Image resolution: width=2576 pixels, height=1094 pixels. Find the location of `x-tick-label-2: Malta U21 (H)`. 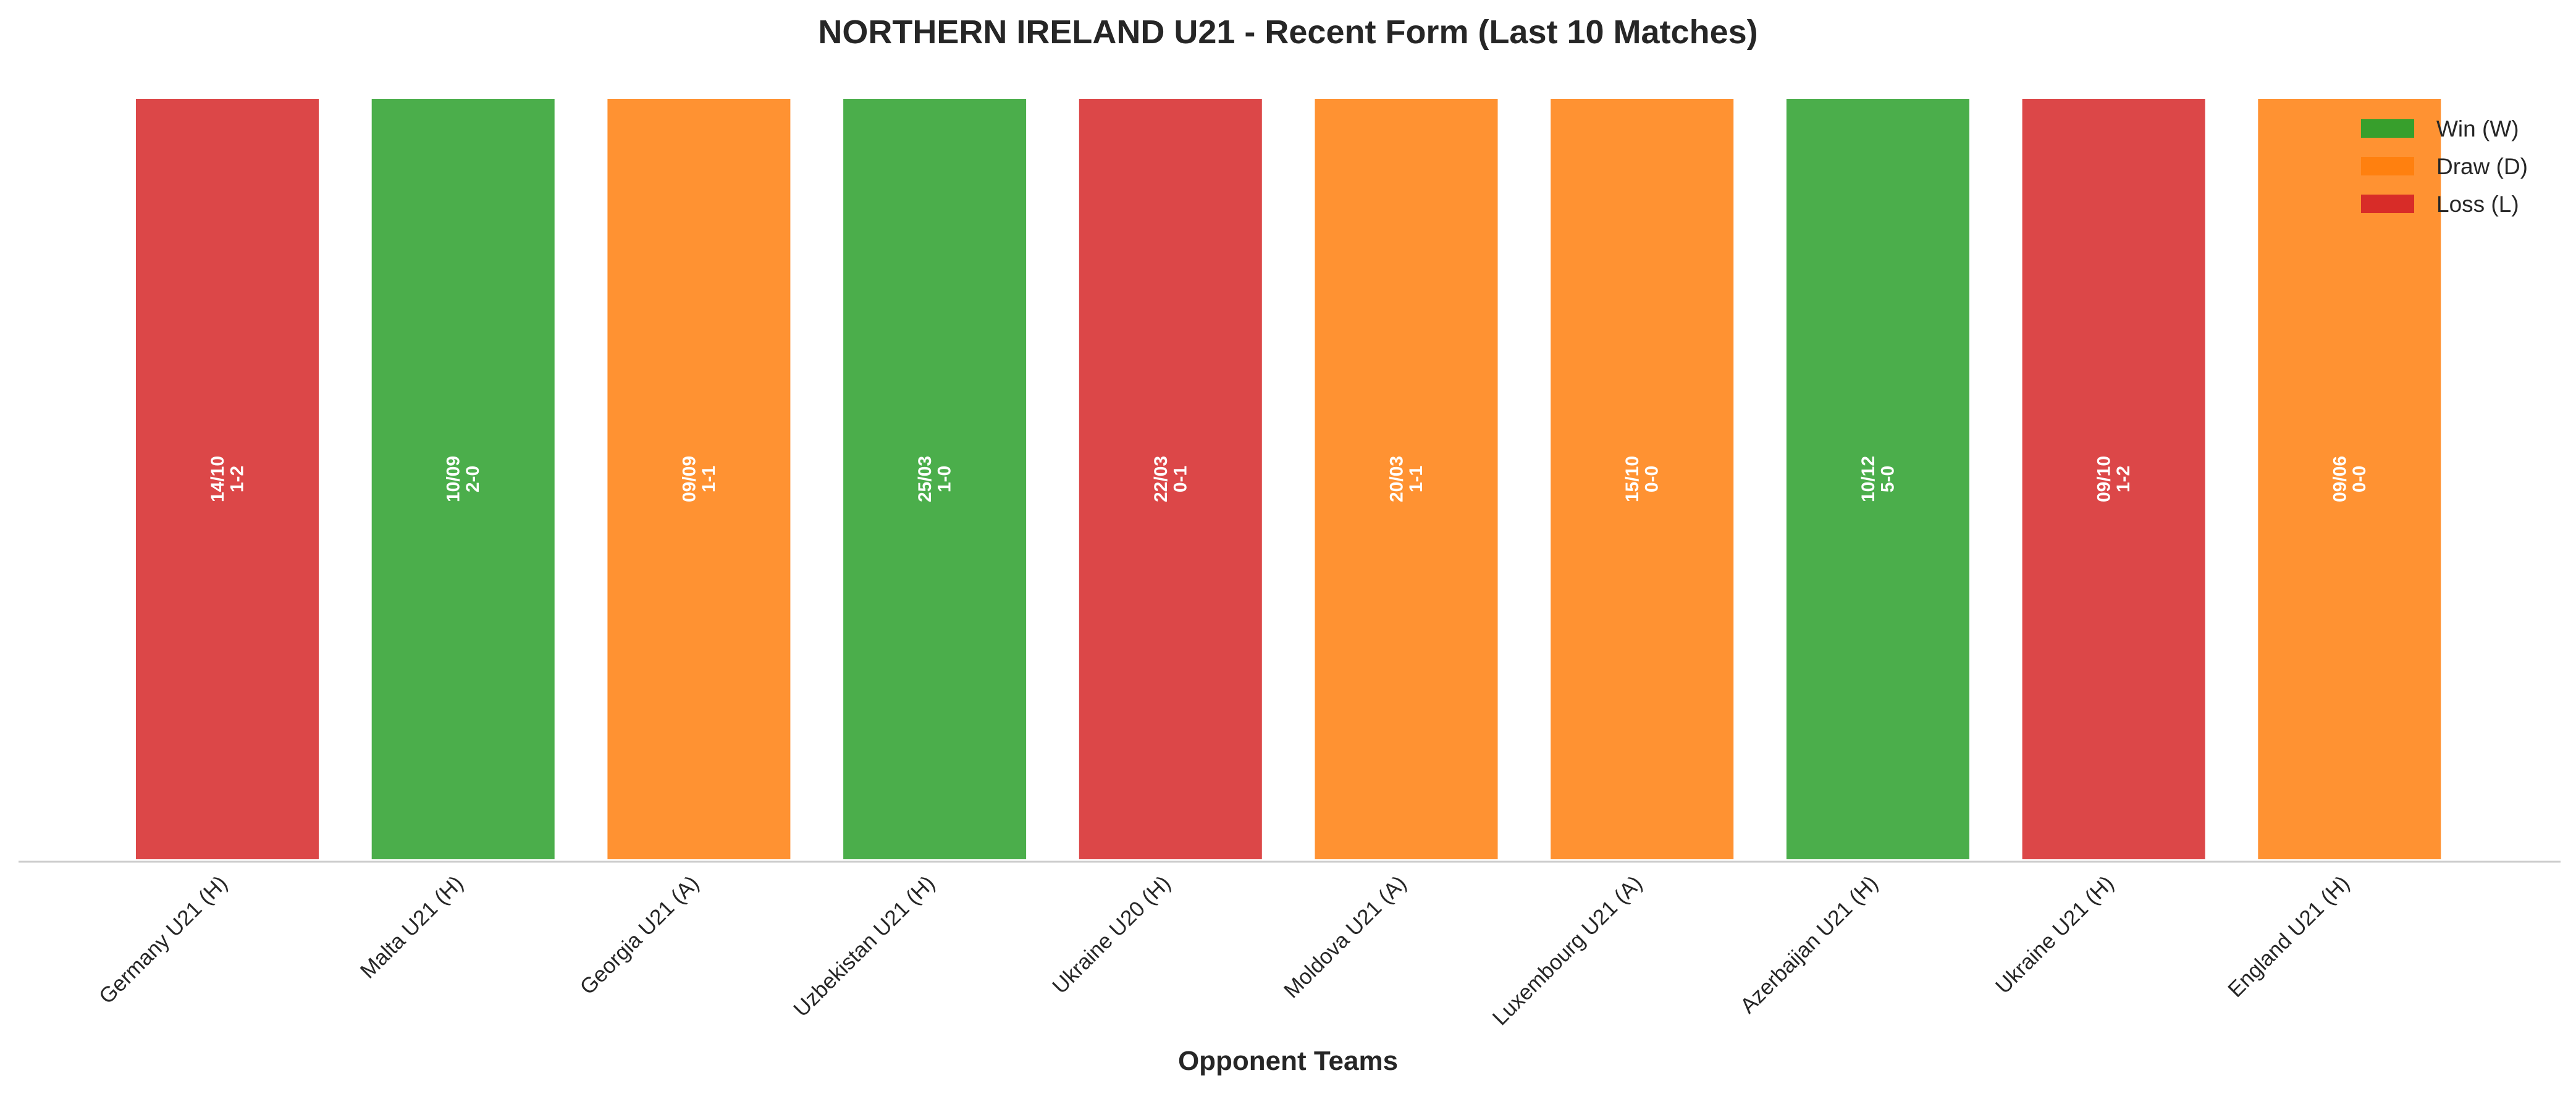

x-tick-label-2: Malta U21 (H) is located at coordinates (412, 927).